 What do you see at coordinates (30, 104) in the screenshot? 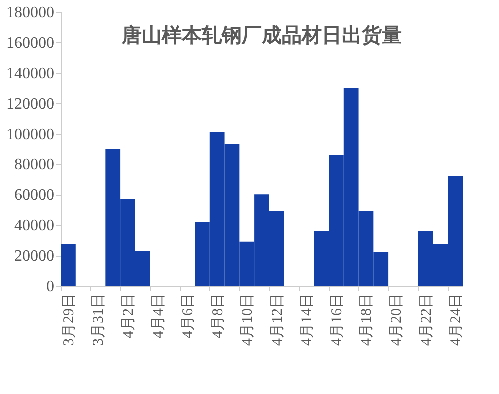
I see `y-tick-label: 120000` at bounding box center [30, 104].